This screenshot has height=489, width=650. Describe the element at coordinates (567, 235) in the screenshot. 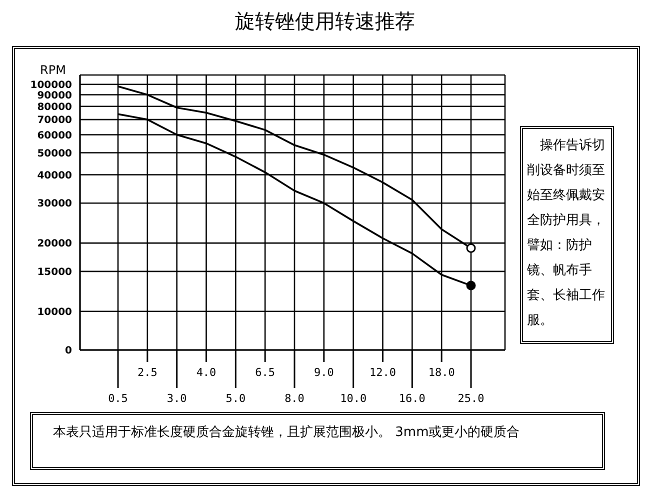

I see `note-box: 操作告诉切削设备时须至始至终佩戴安全防护用具，譬如：防护镜、帆布手套、长袖工作服。` at that location.